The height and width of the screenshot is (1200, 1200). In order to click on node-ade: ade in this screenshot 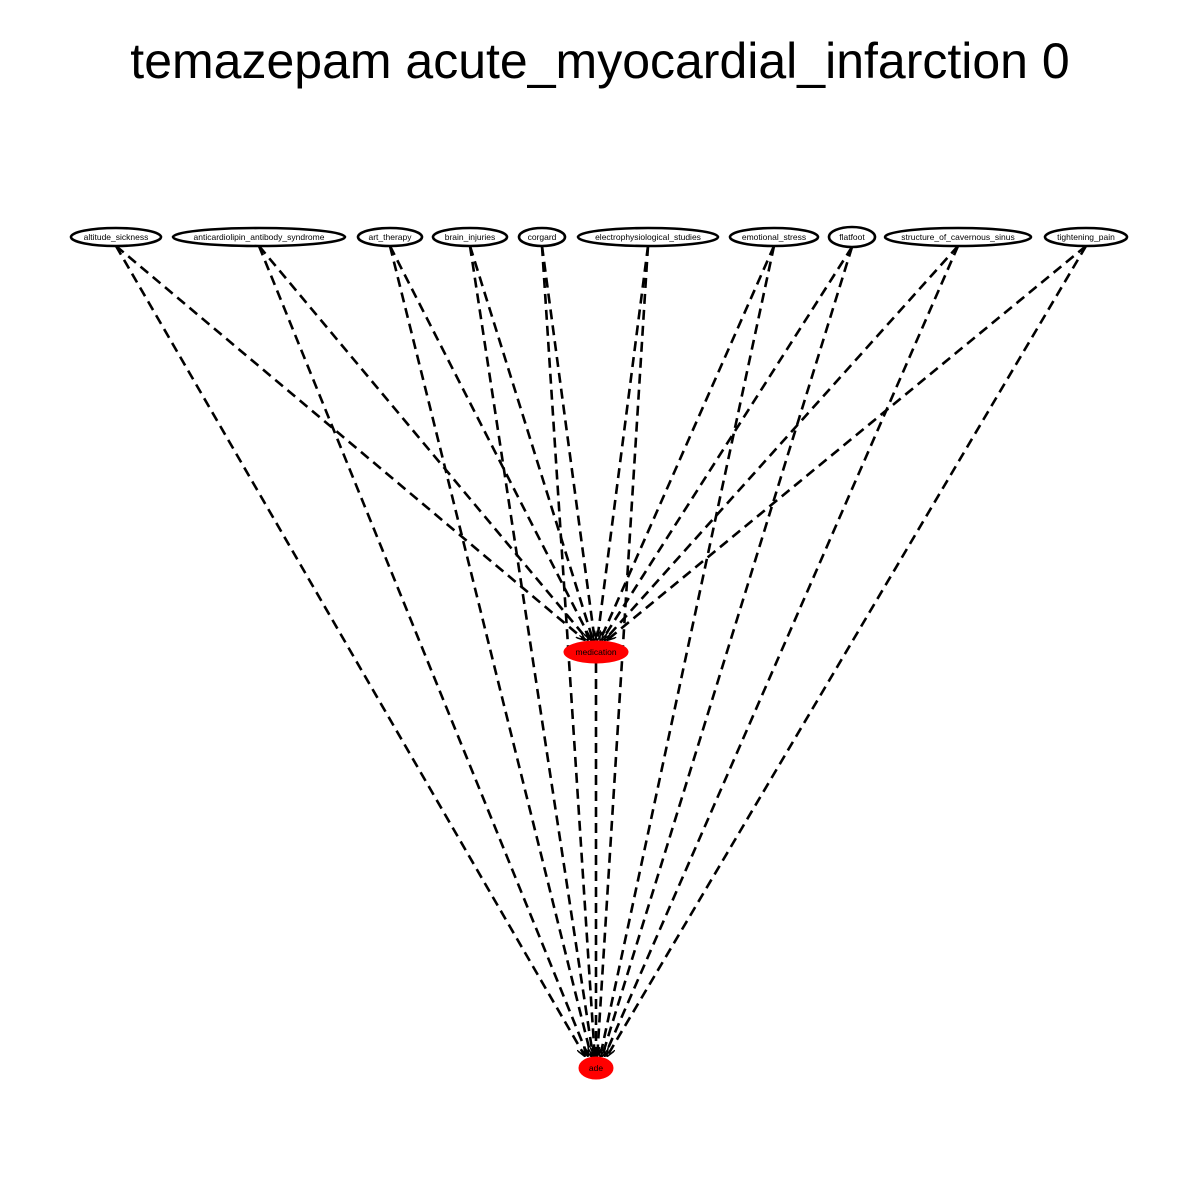, I will do `click(596, 1068)`.